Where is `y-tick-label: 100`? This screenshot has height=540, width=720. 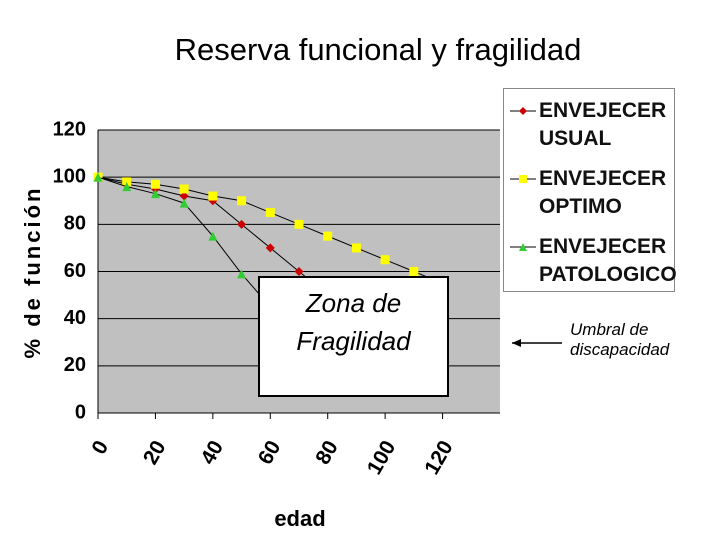
y-tick-label: 100 is located at coordinates (69, 176).